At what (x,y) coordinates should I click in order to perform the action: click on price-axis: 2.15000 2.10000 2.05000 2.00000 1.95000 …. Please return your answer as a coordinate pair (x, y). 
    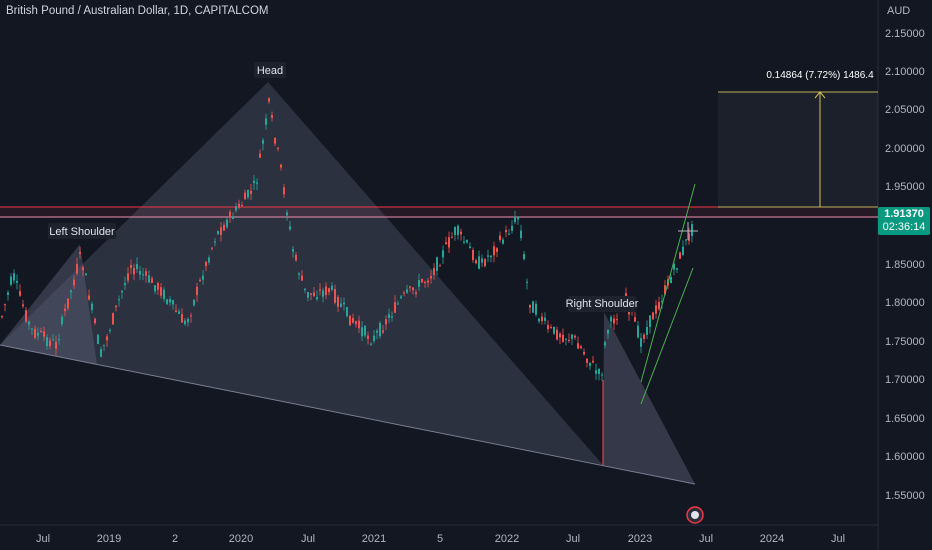
    Looking at the image, I should click on (905, 265).